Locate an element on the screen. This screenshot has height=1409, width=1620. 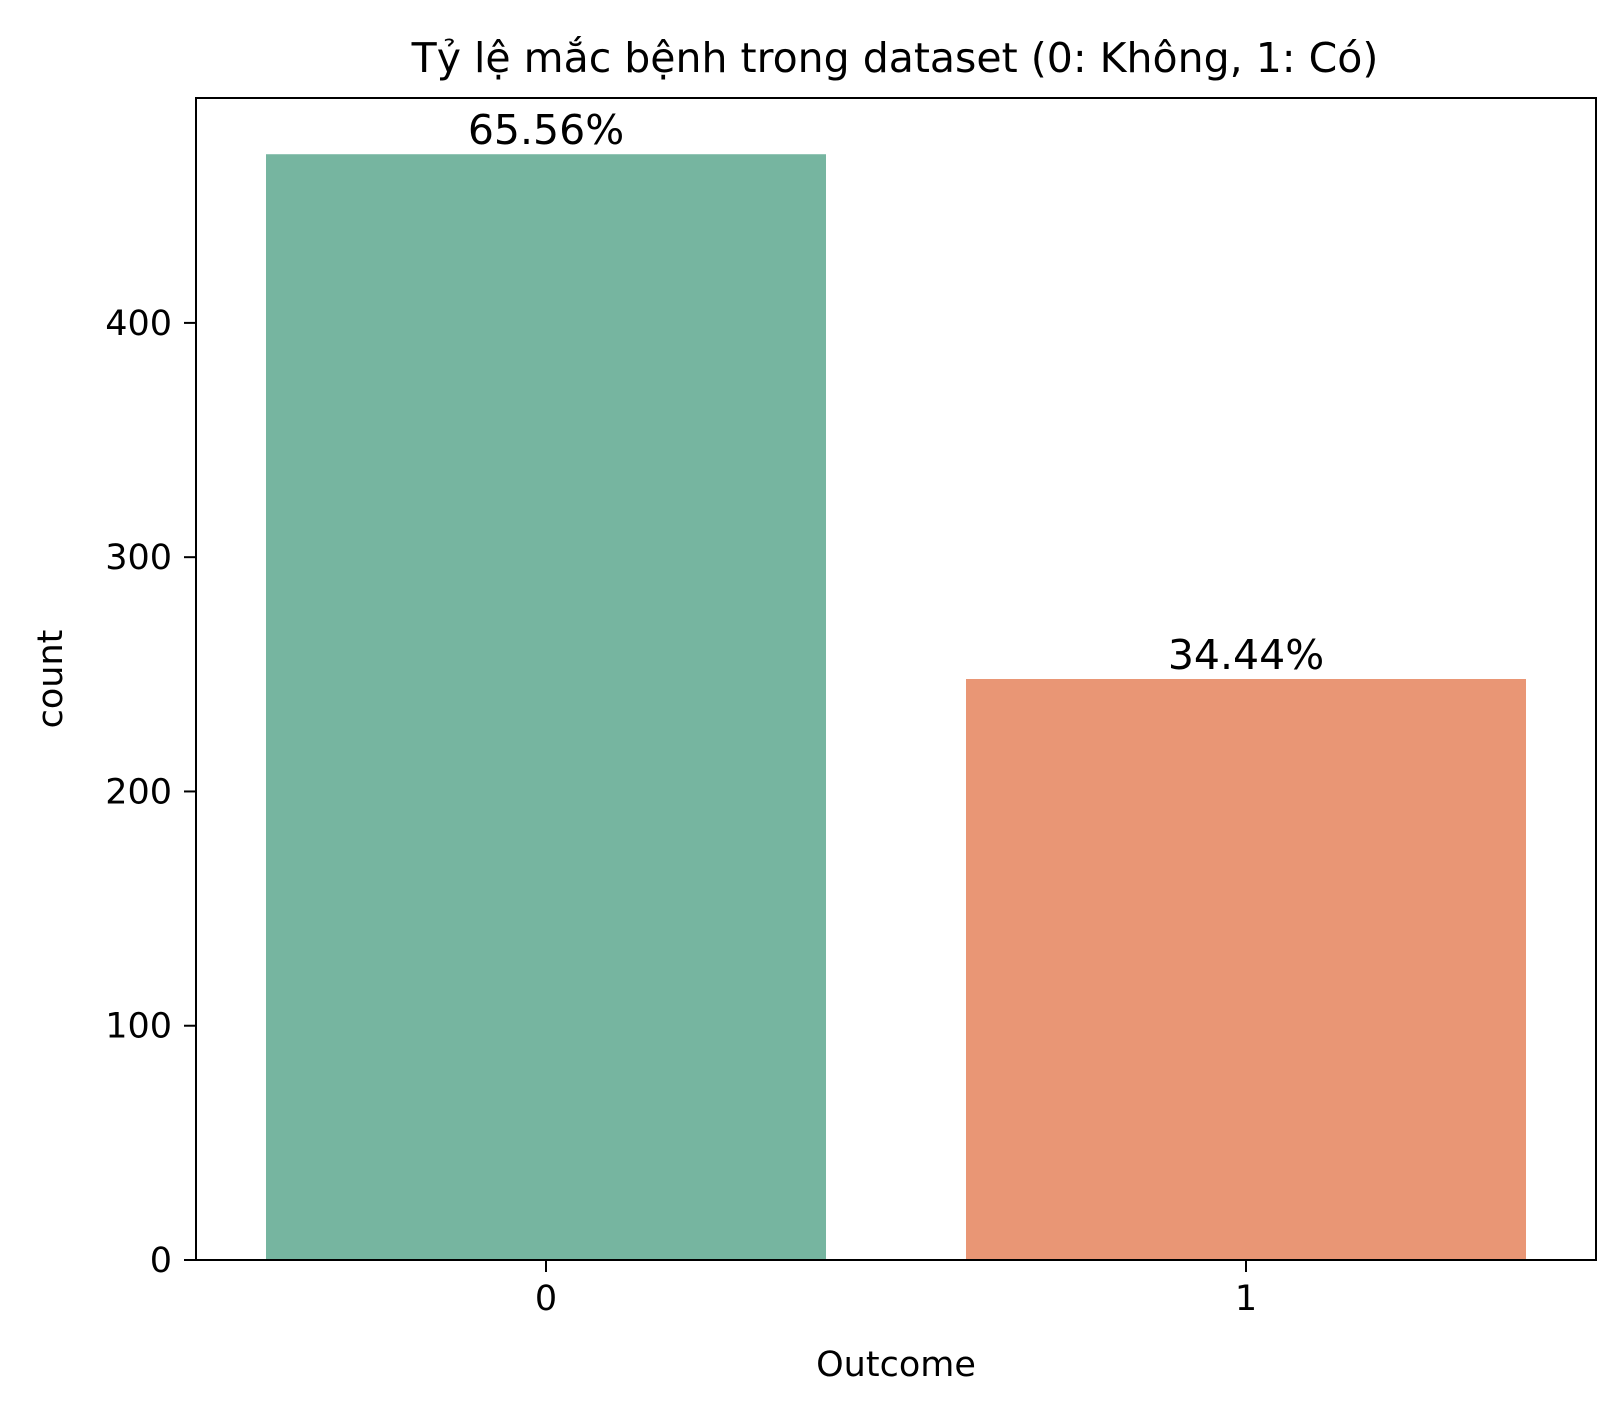
y-tick-label-300: 300 is located at coordinates (138, 558).